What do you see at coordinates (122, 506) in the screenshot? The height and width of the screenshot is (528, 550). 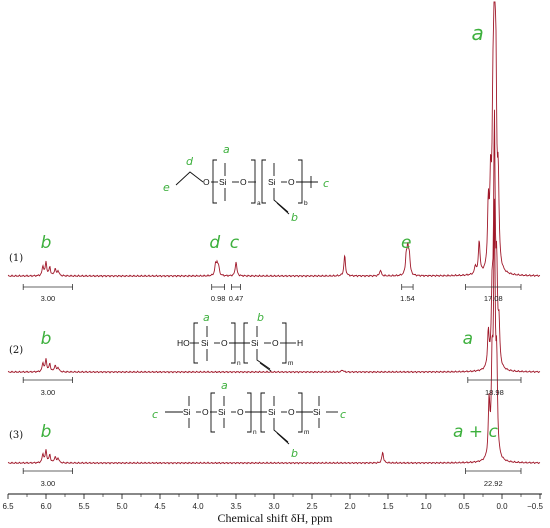 I see `x-tick-label: 5.0` at bounding box center [122, 506].